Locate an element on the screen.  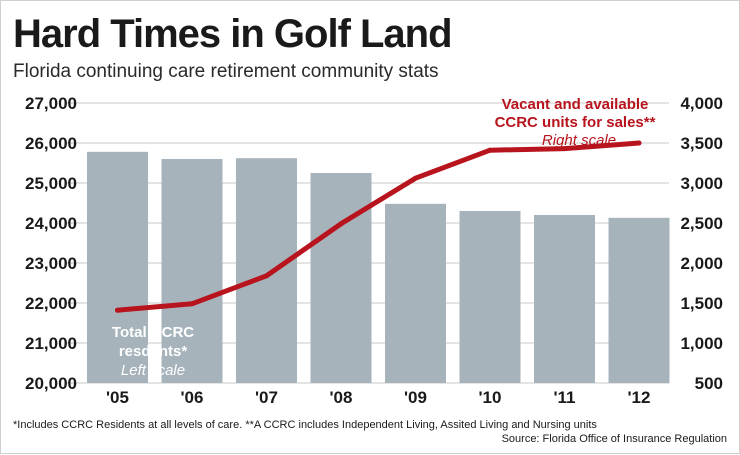
right-tick-label: 4,000 is located at coordinates (701, 103).